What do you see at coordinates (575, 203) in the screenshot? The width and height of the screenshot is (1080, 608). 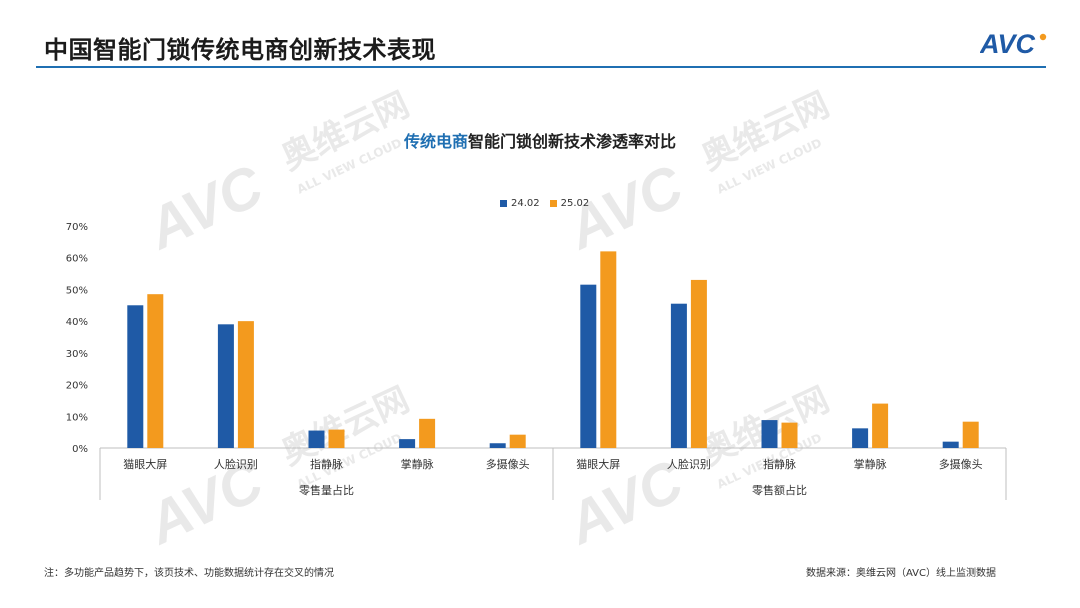 I see `legend-label-2502: 25.02` at bounding box center [575, 203].